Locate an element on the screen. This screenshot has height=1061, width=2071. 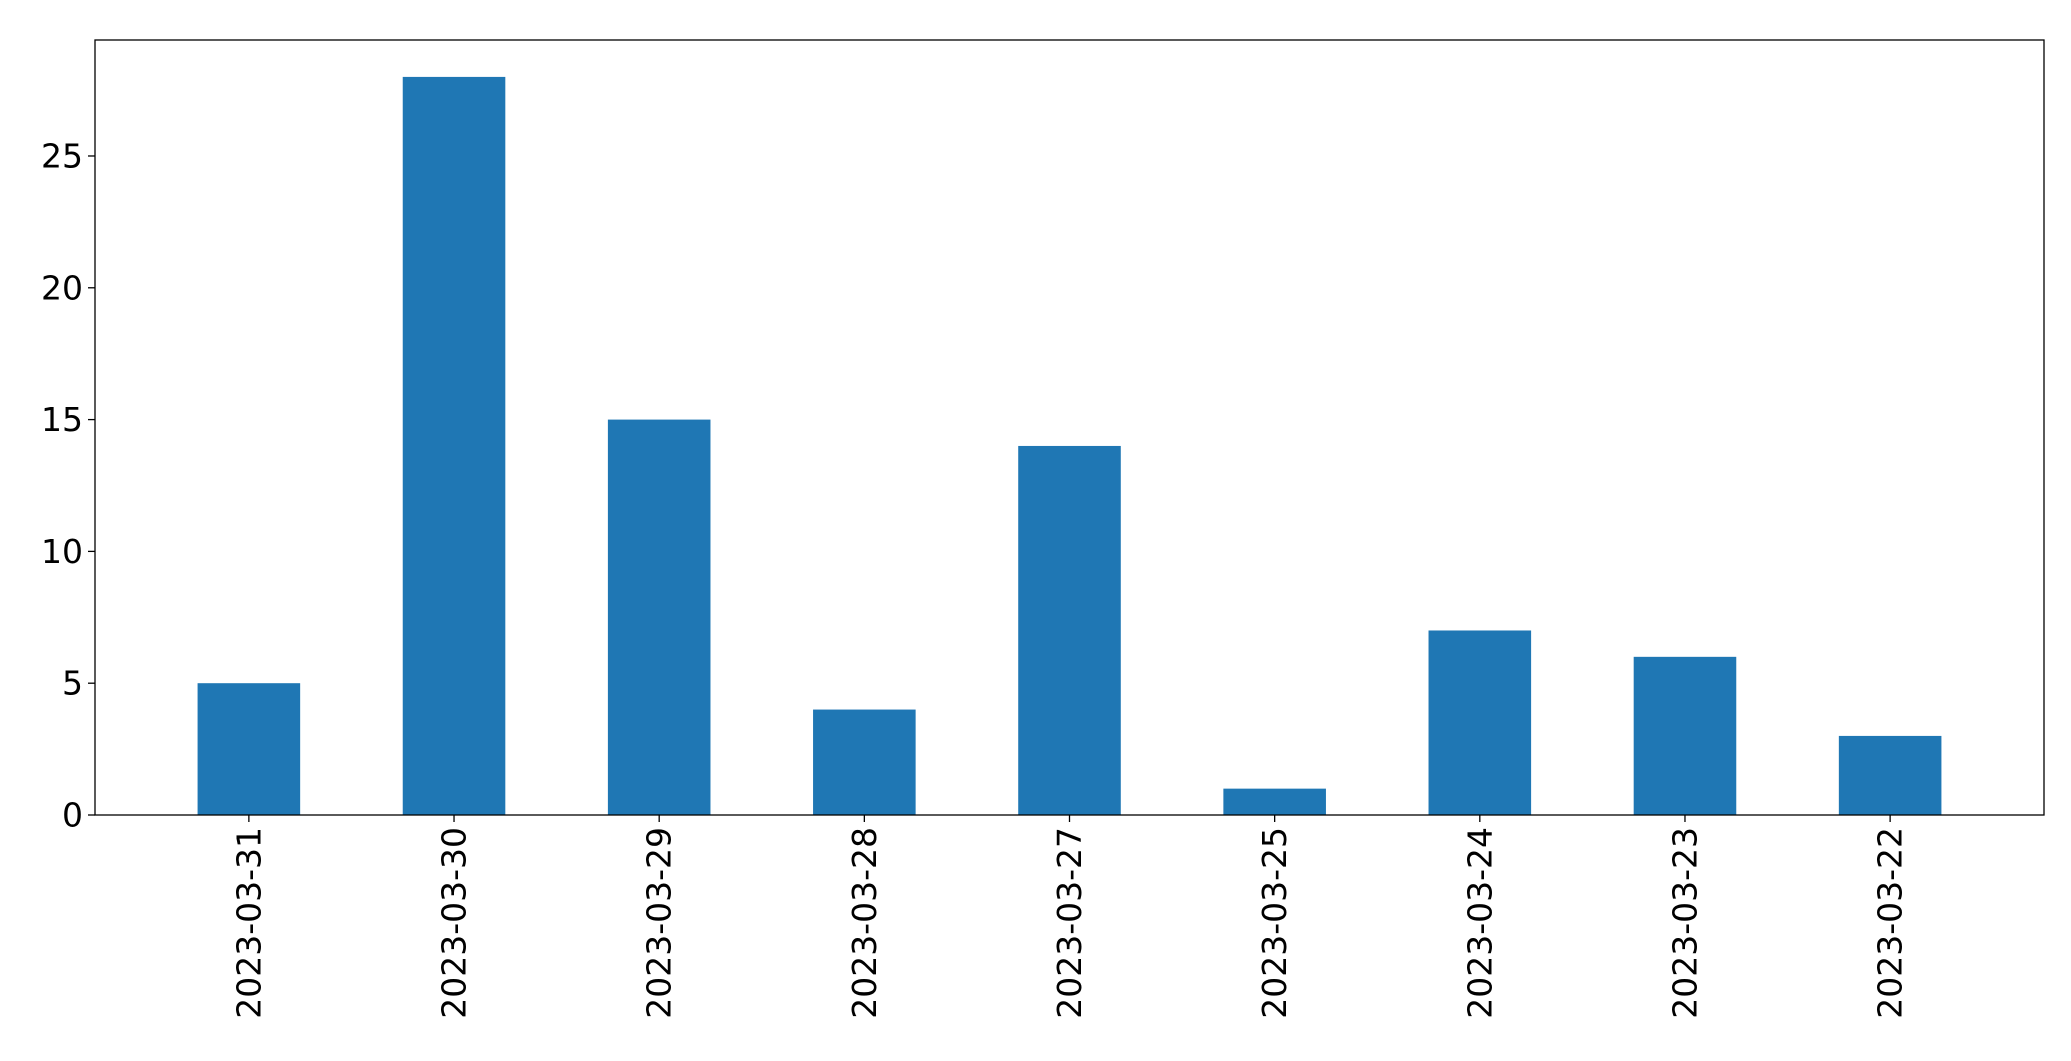
y-tick-label: 0 is located at coordinates (72, 815).